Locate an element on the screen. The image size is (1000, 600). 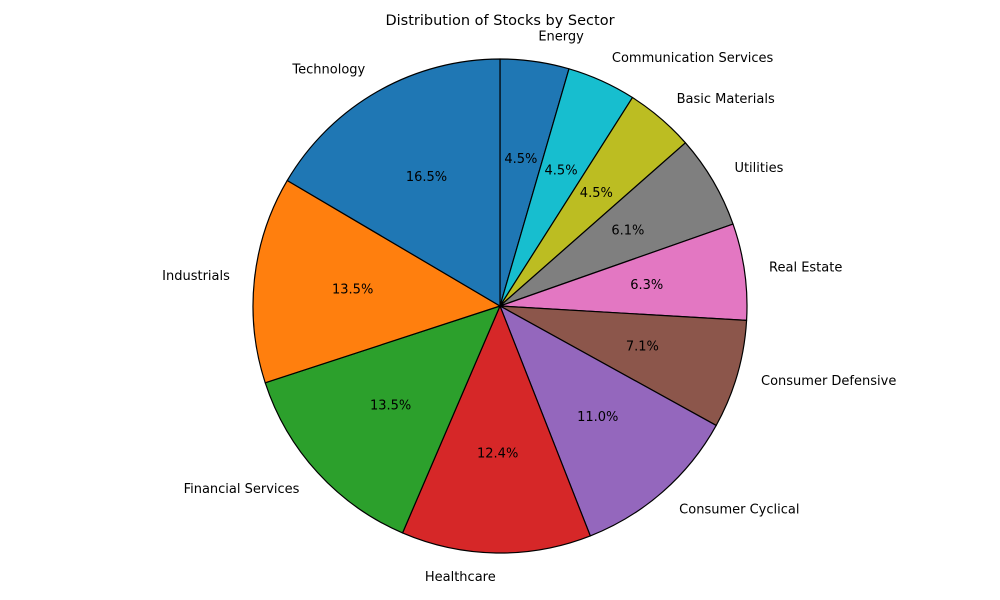
pie-slice-technology is located at coordinates (393, 182).